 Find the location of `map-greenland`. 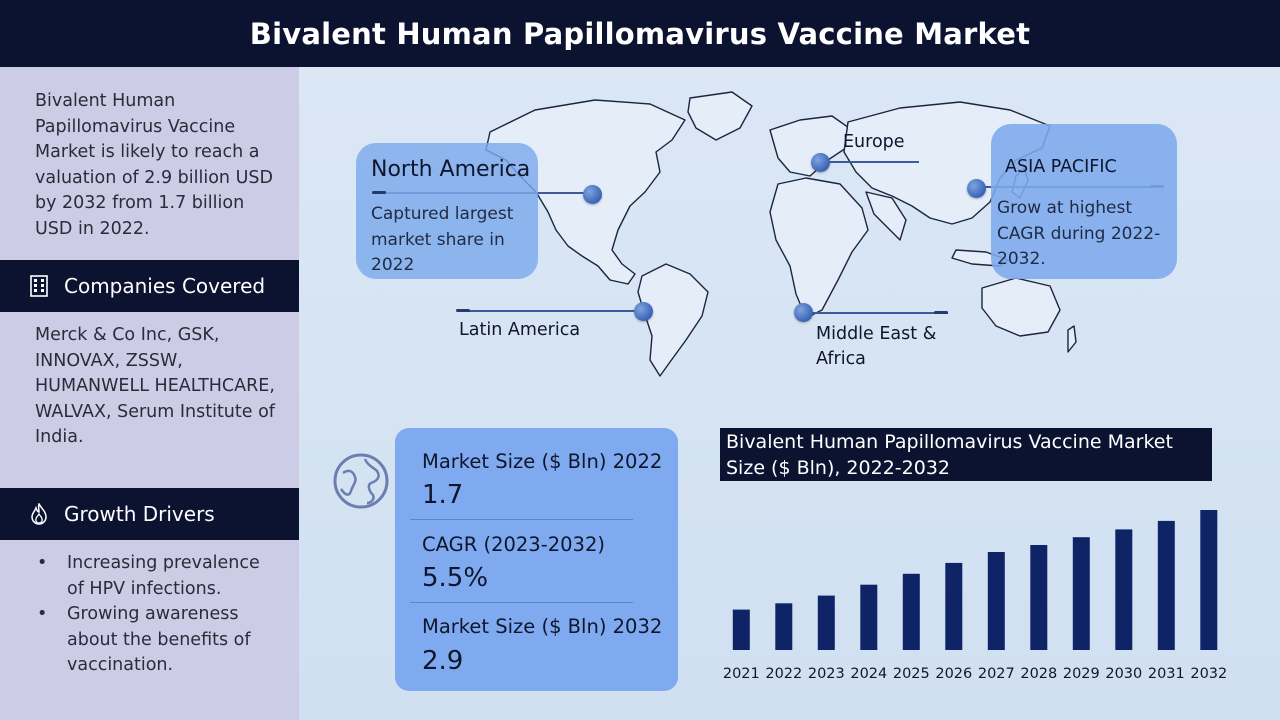

map-greenland is located at coordinates (720, 116).